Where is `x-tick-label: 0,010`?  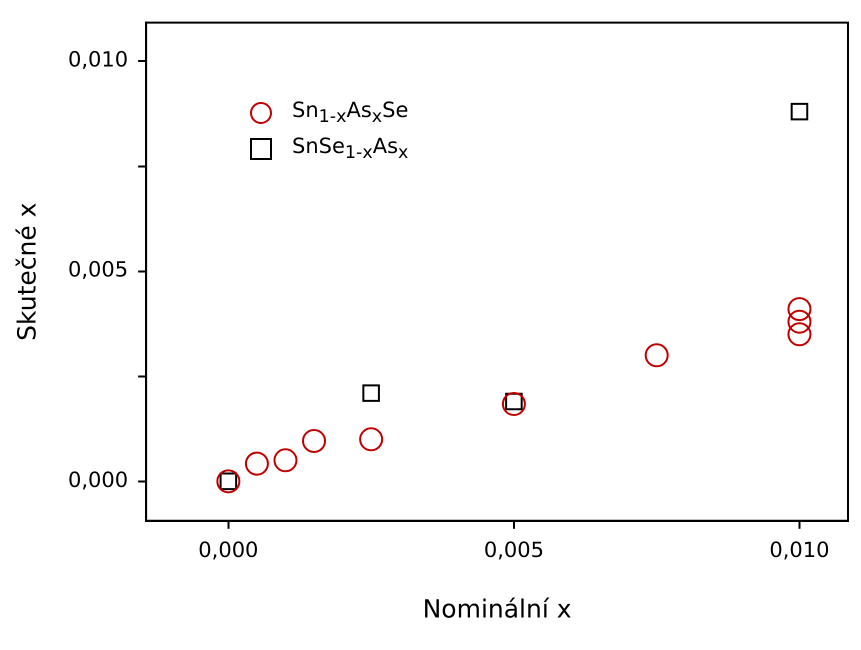 x-tick-label: 0,010 is located at coordinates (799, 550).